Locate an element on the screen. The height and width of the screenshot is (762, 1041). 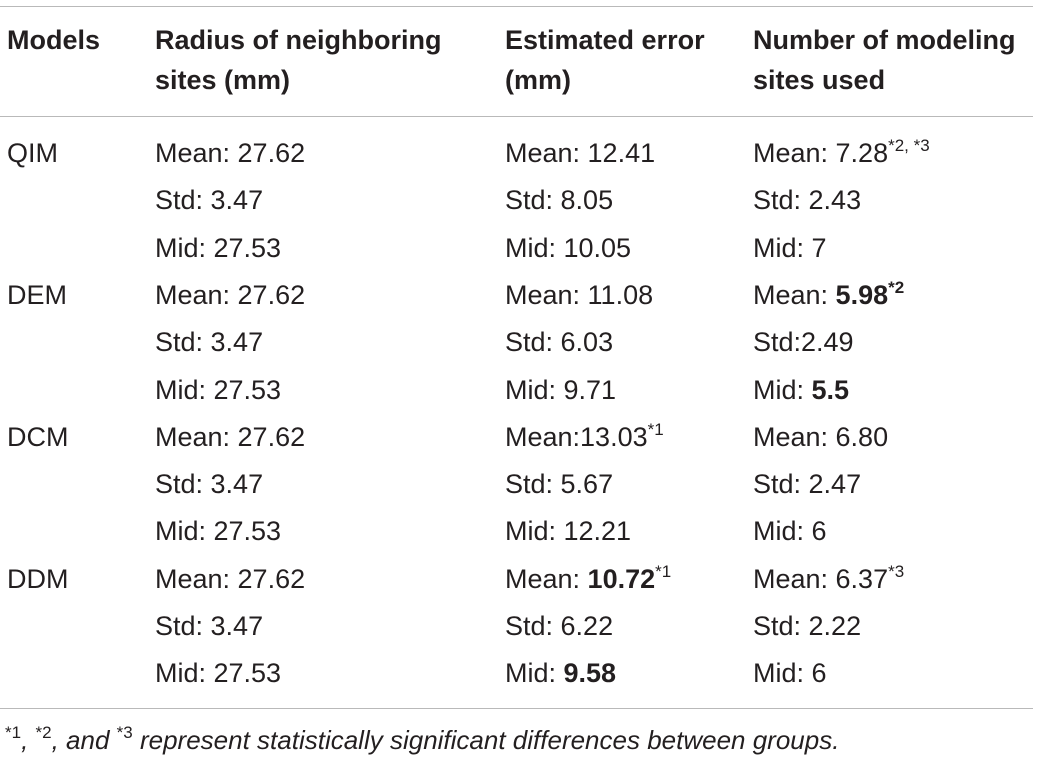
header-radius-line-2: sites (mm) is located at coordinates (223, 80).